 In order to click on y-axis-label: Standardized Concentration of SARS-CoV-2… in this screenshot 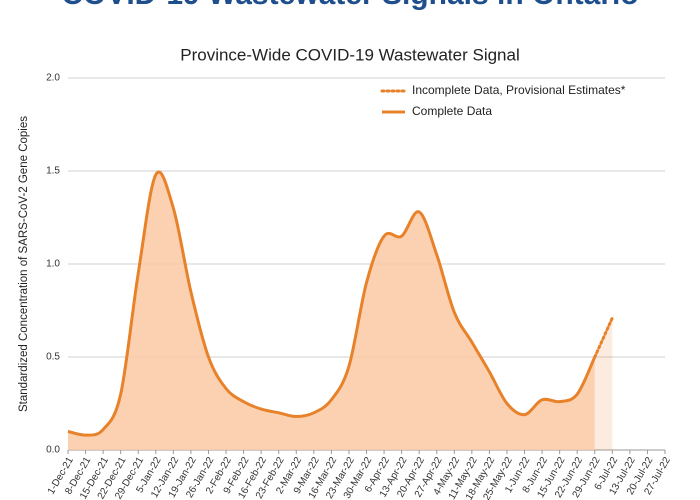, I will do `click(24, 264)`.